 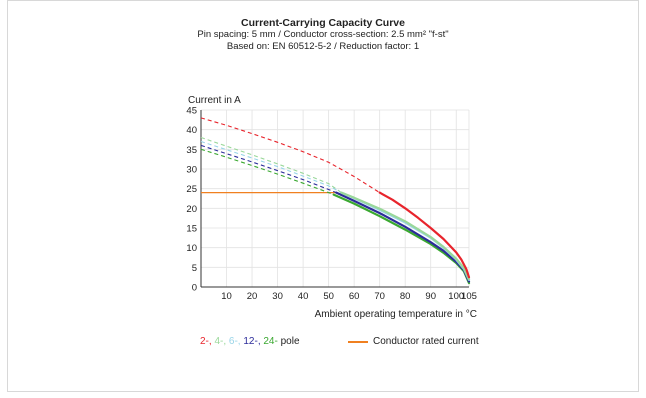 What do you see at coordinates (220, 341) in the screenshot?
I see `legend-pole-4: 4-,` at bounding box center [220, 341].